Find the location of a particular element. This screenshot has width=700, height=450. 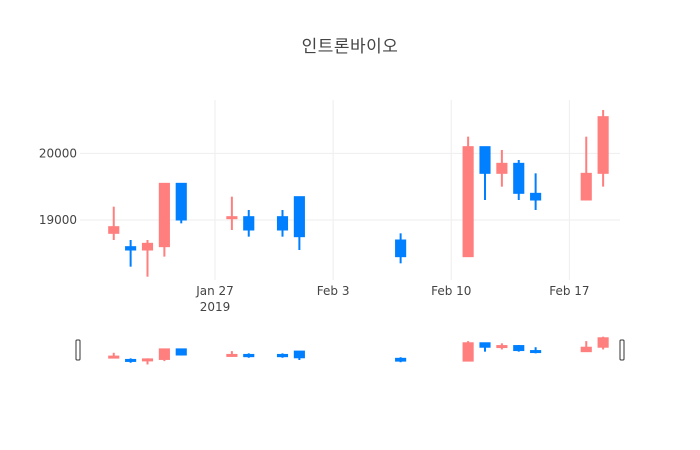

range-slider-left-handle is located at coordinates (78, 350).